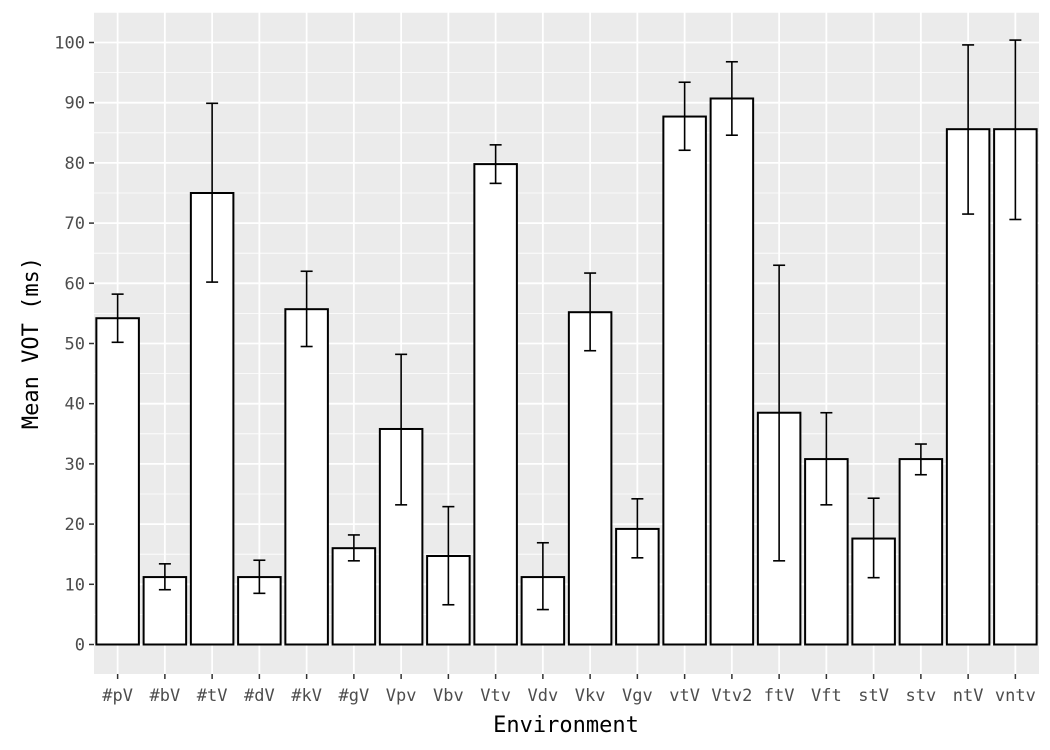 This screenshot has width=1050, height=750. What do you see at coordinates (117, 696) in the screenshot?
I see `x-tick-label: #pV` at bounding box center [117, 696].